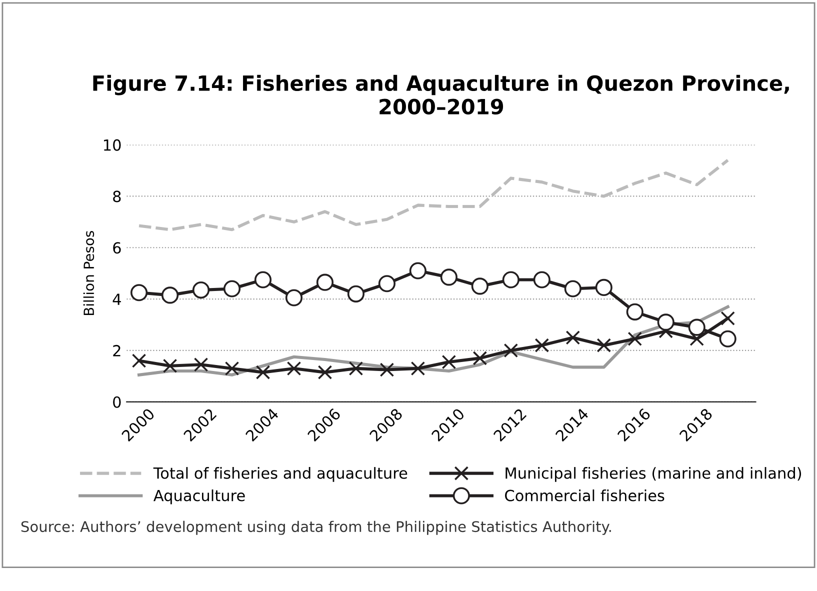  What do you see at coordinates (116, 350) in the screenshot?
I see `y-tick-label: 2` at bounding box center [116, 350].